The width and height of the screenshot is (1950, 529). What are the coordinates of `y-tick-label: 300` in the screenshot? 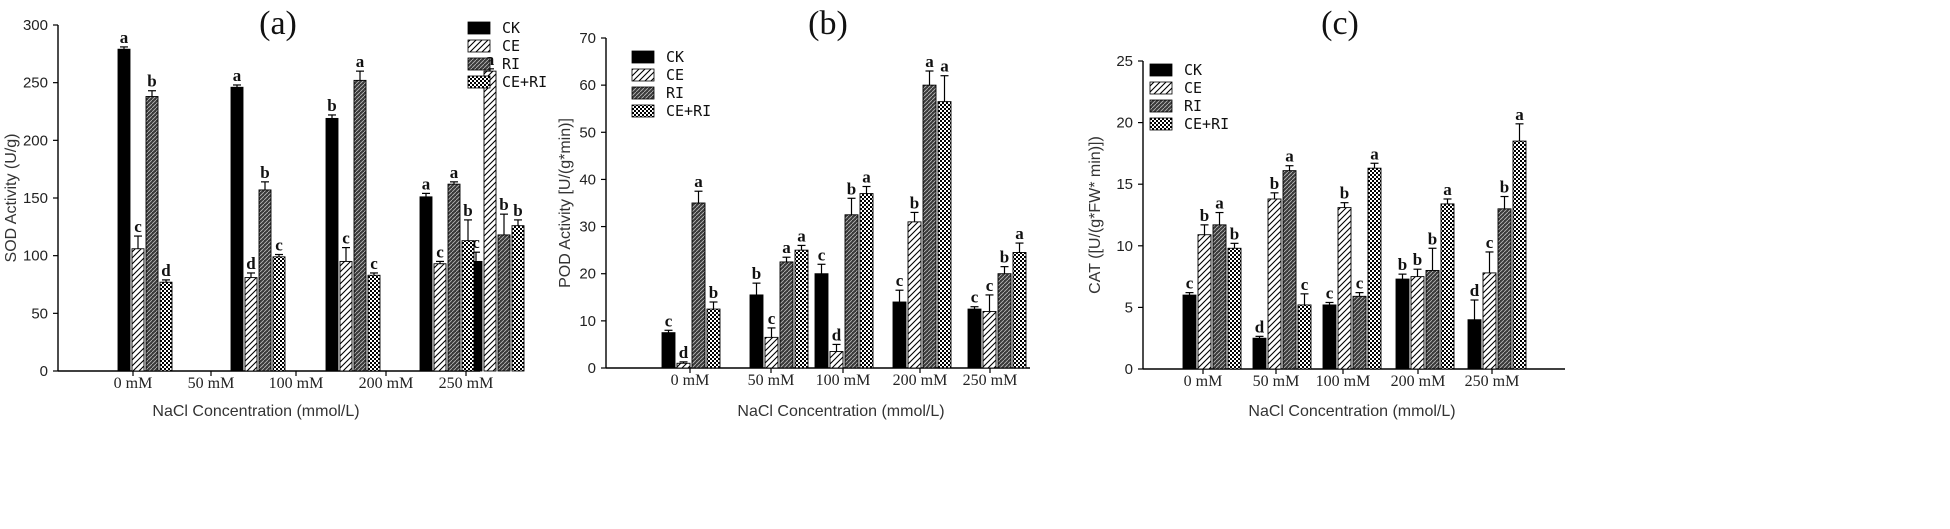 It's located at (35, 25).